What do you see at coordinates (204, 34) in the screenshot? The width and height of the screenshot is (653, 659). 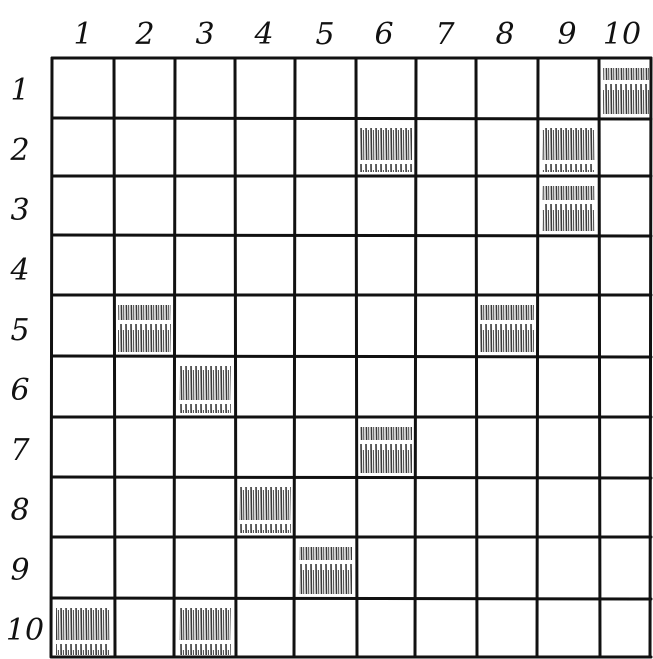 I see `column-label: 3` at bounding box center [204, 34].